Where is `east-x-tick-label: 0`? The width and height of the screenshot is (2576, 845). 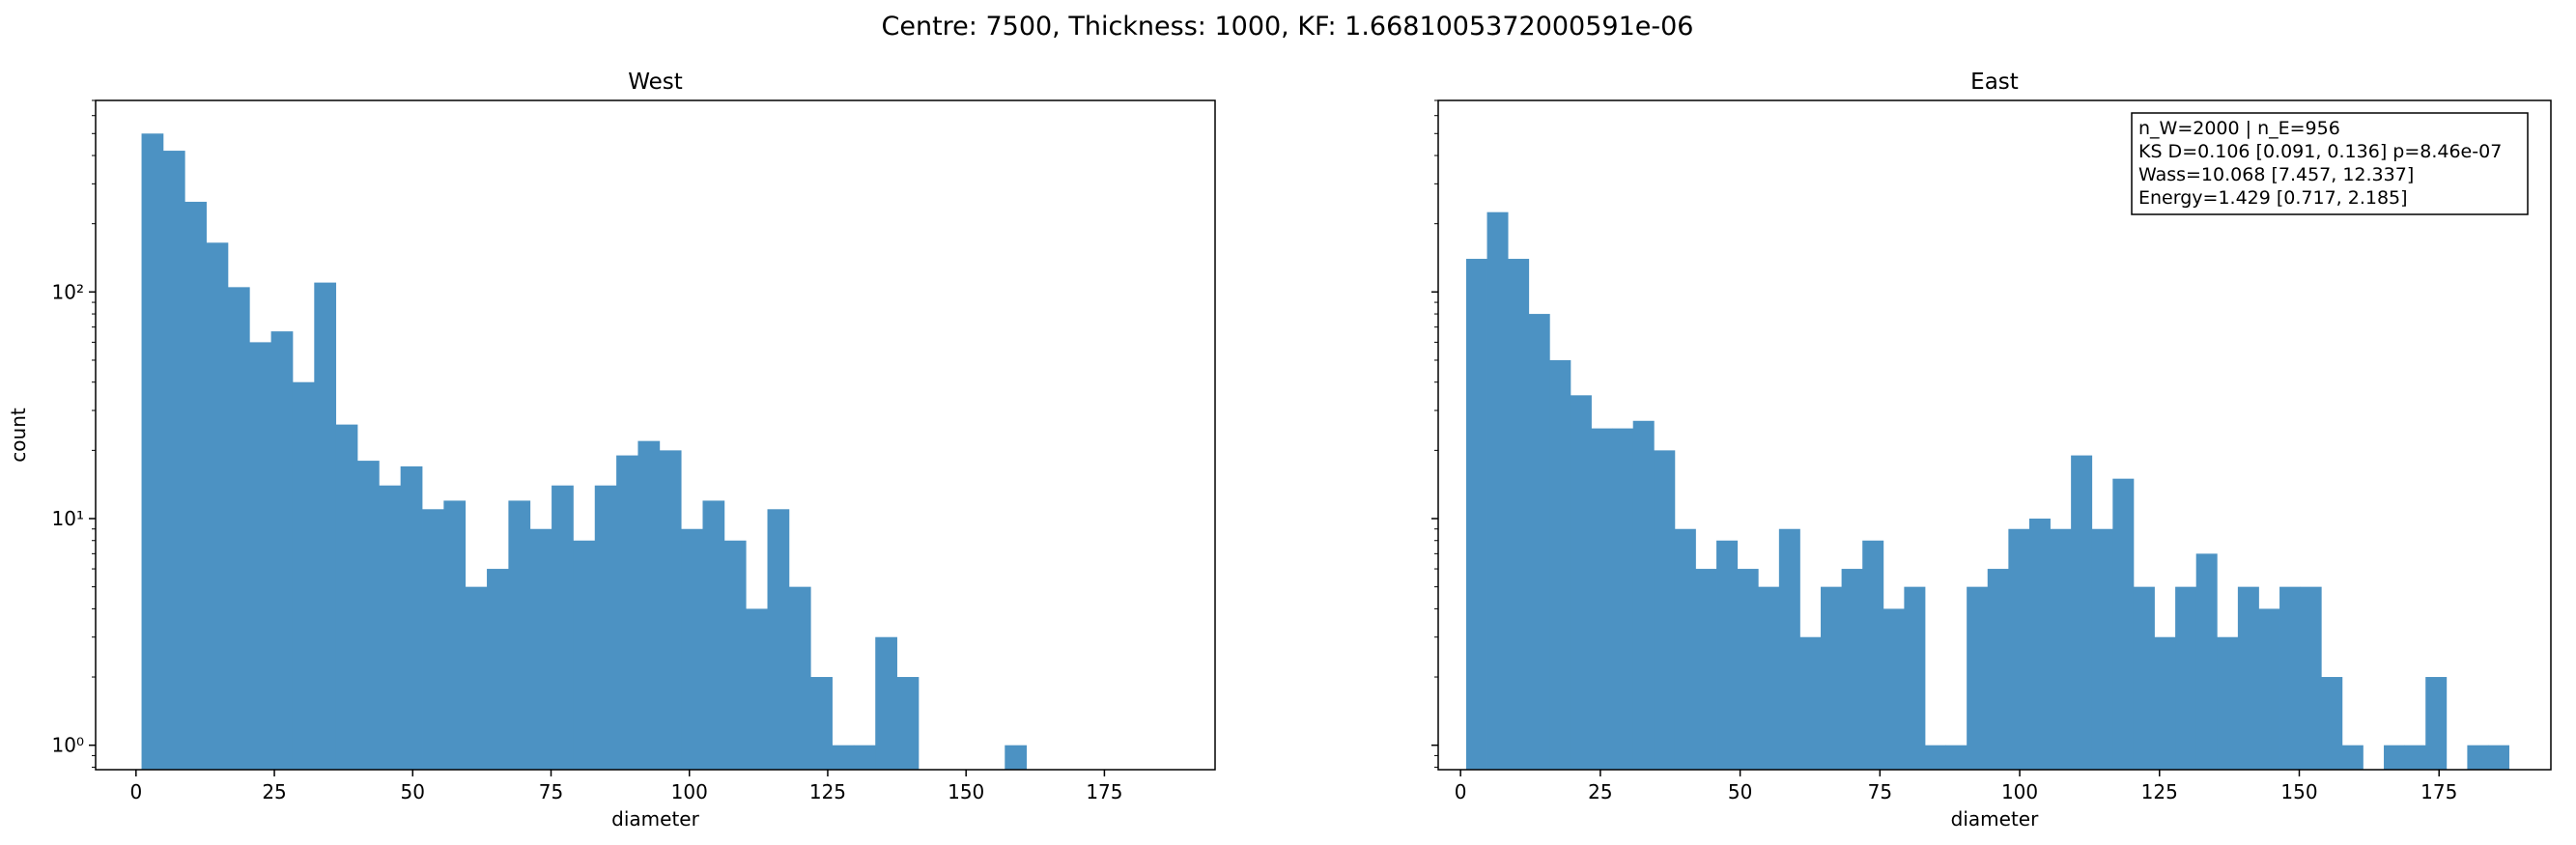 east-x-tick-label: 0 is located at coordinates (1461, 791).